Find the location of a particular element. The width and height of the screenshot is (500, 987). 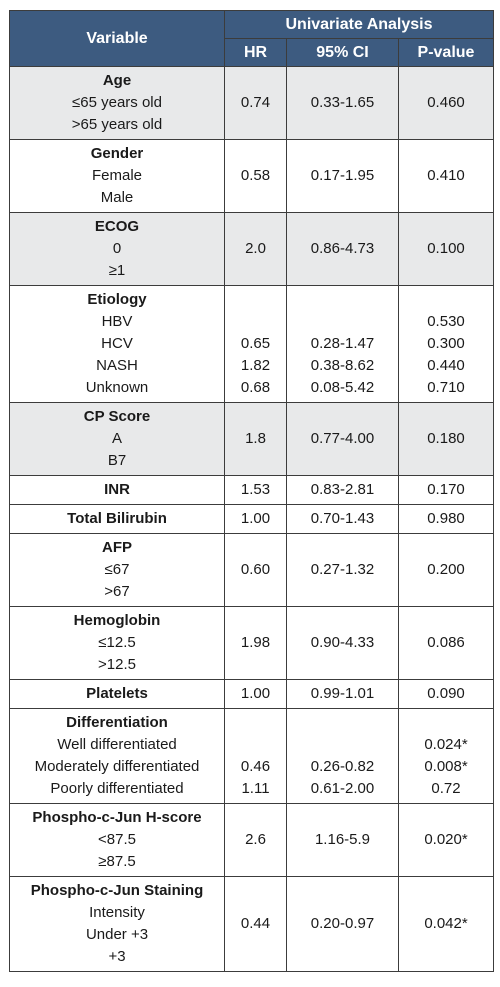

variable-name: CP Score is located at coordinates (117, 416).